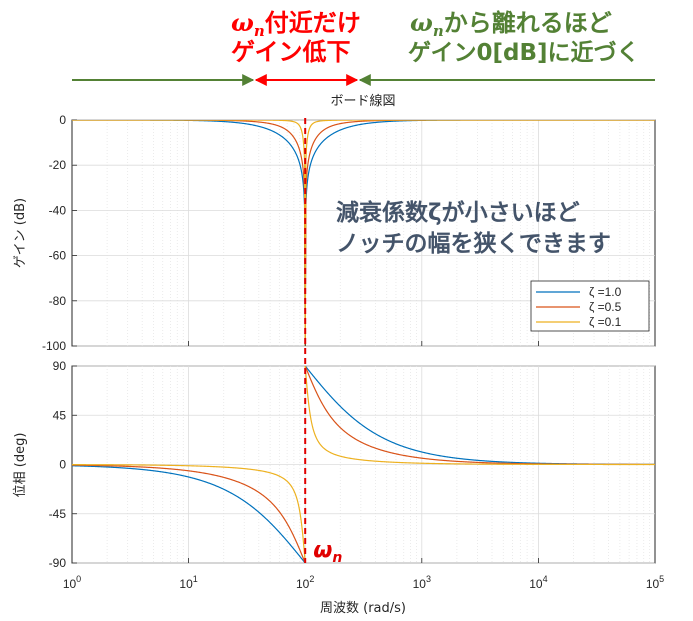  I want to click on svg-text: ωnから離れるほど, so click(511, 24).